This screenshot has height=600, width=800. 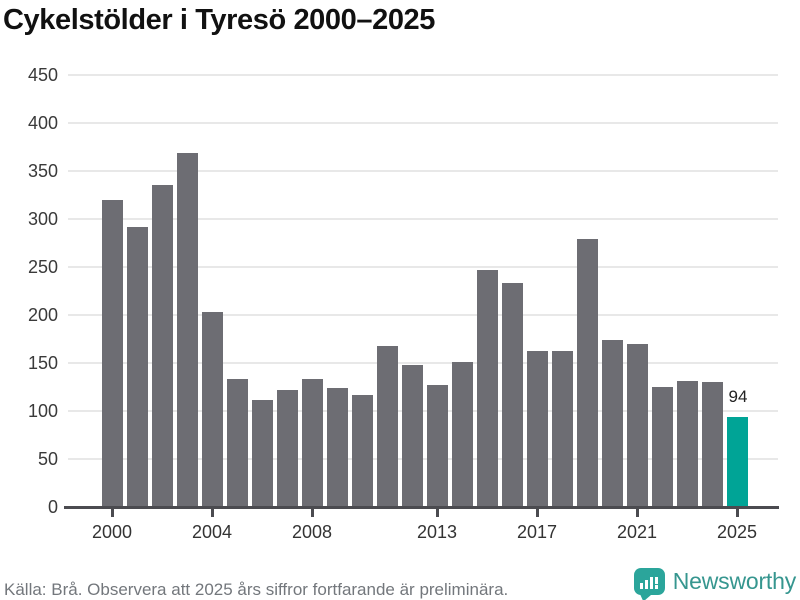 I want to click on bar-2024, so click(x=712, y=444).